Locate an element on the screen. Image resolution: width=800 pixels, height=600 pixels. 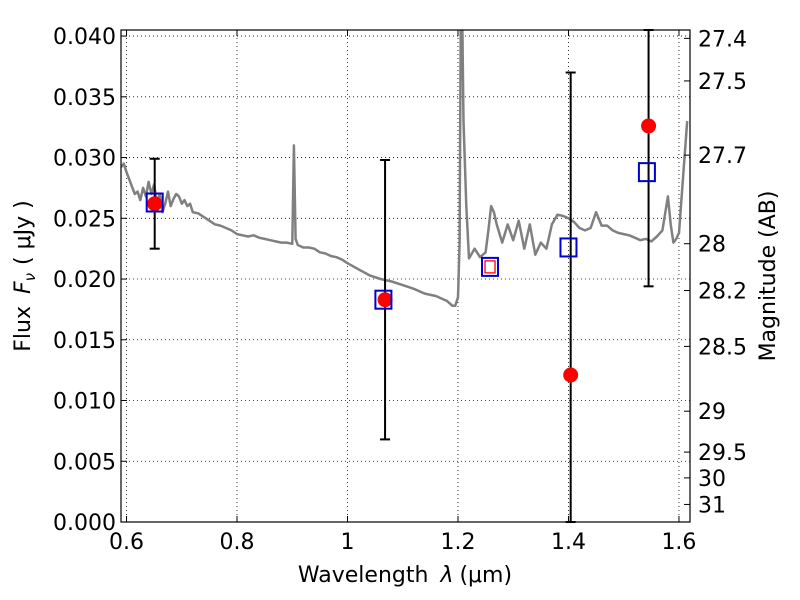
y2-tick-label: 27.4 is located at coordinates (722, 39).